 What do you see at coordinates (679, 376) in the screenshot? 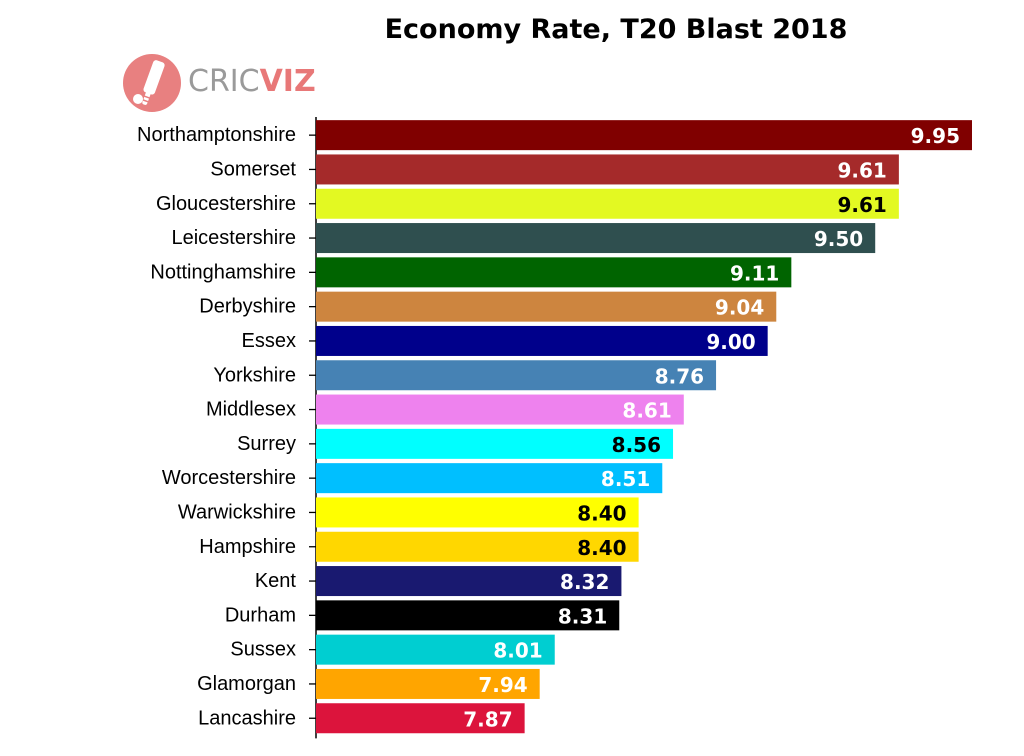
I see `value-label: 8.76` at bounding box center [679, 376].